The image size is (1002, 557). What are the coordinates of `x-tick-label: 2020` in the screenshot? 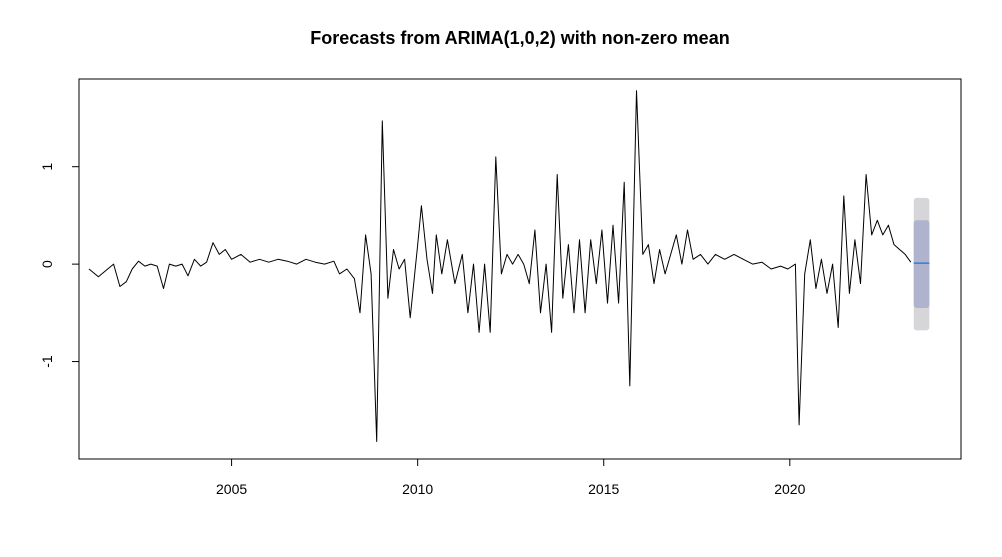 It's located at (789, 489).